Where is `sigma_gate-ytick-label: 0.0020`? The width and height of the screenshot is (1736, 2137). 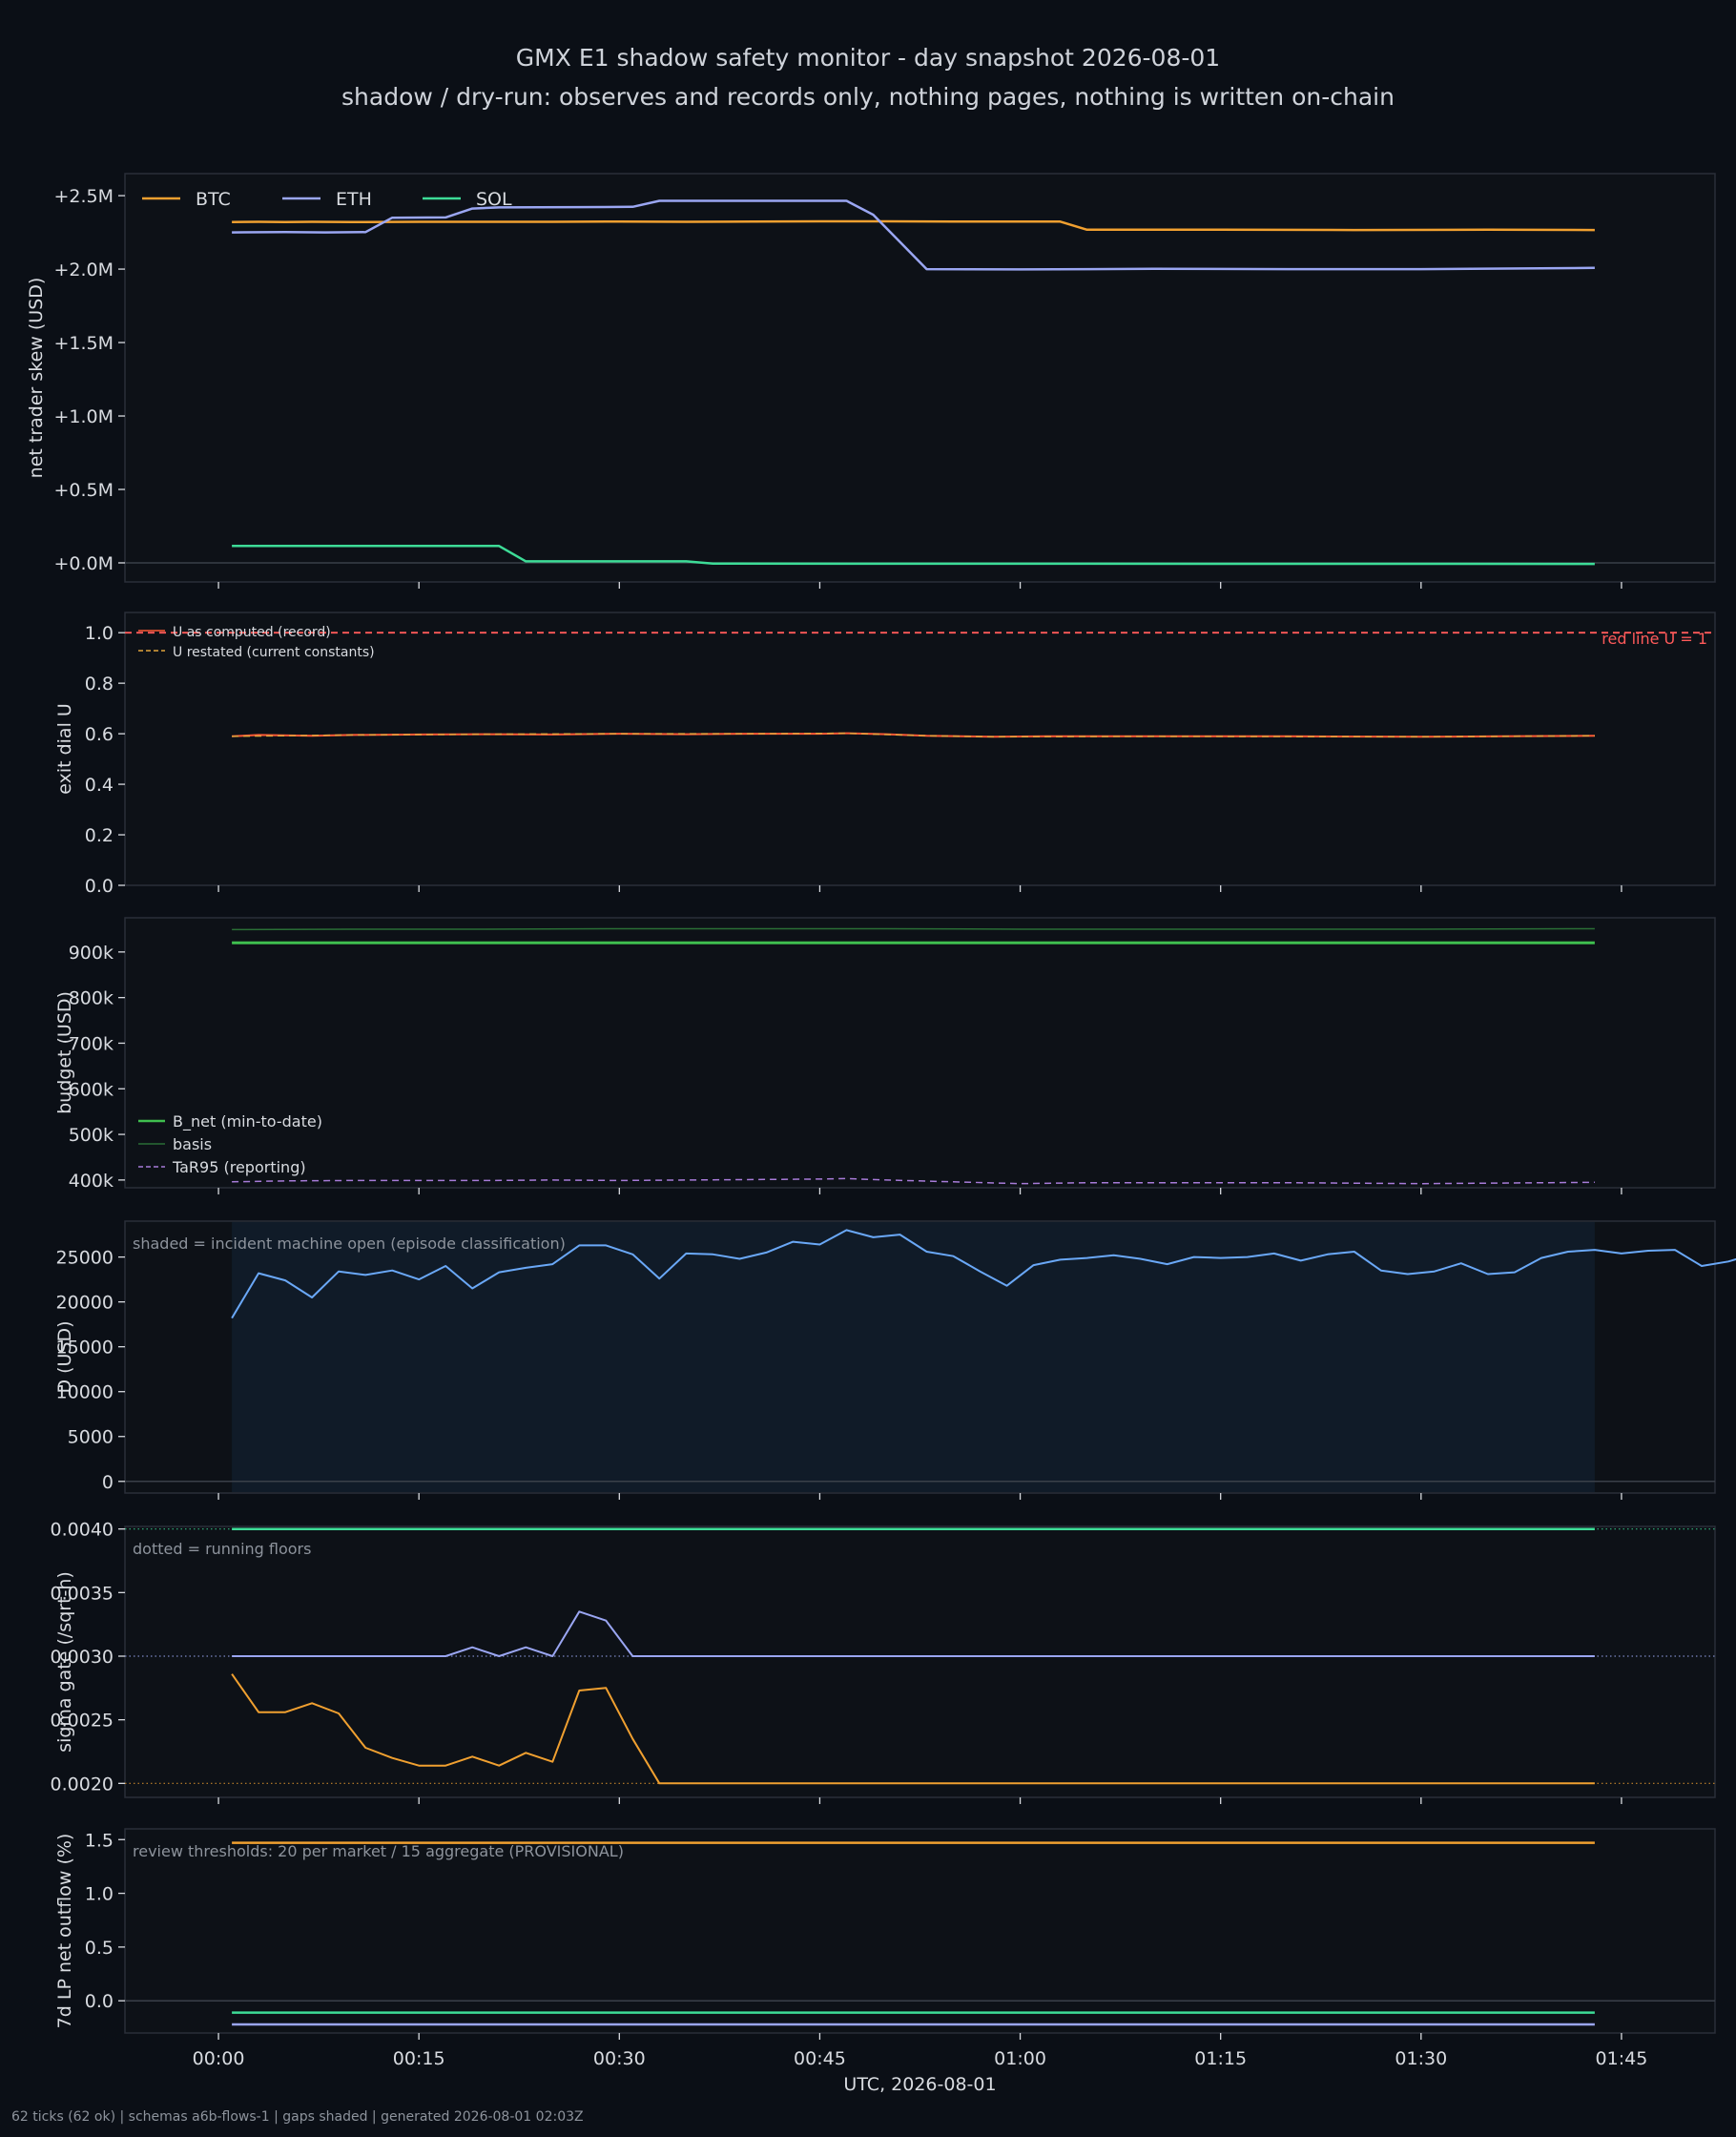
sigma_gate-ytick-label: 0.0020 is located at coordinates (82, 1784).